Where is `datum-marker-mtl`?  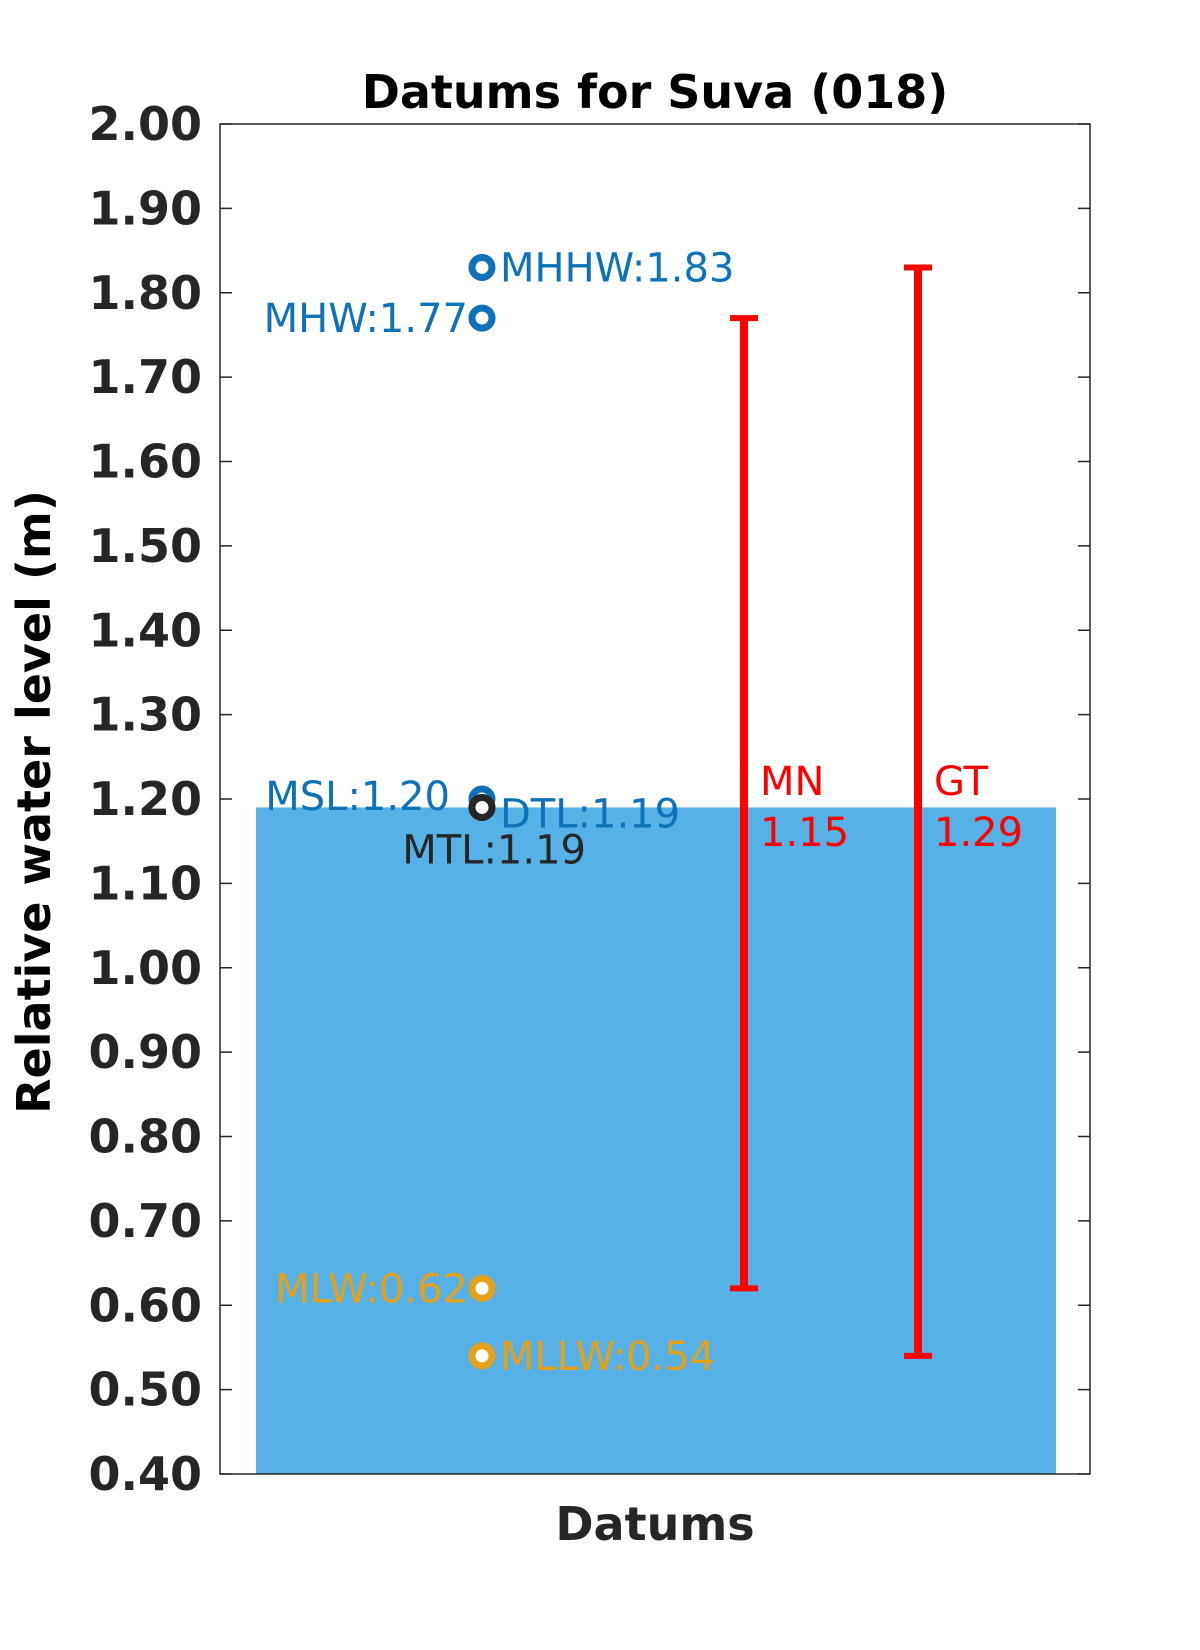
datum-marker-mtl is located at coordinates (482, 807).